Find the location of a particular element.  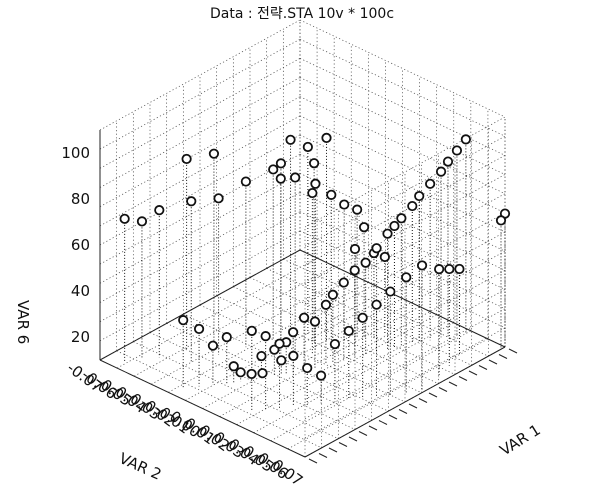

z-tick-label: 20 is located at coordinates (80, 337).